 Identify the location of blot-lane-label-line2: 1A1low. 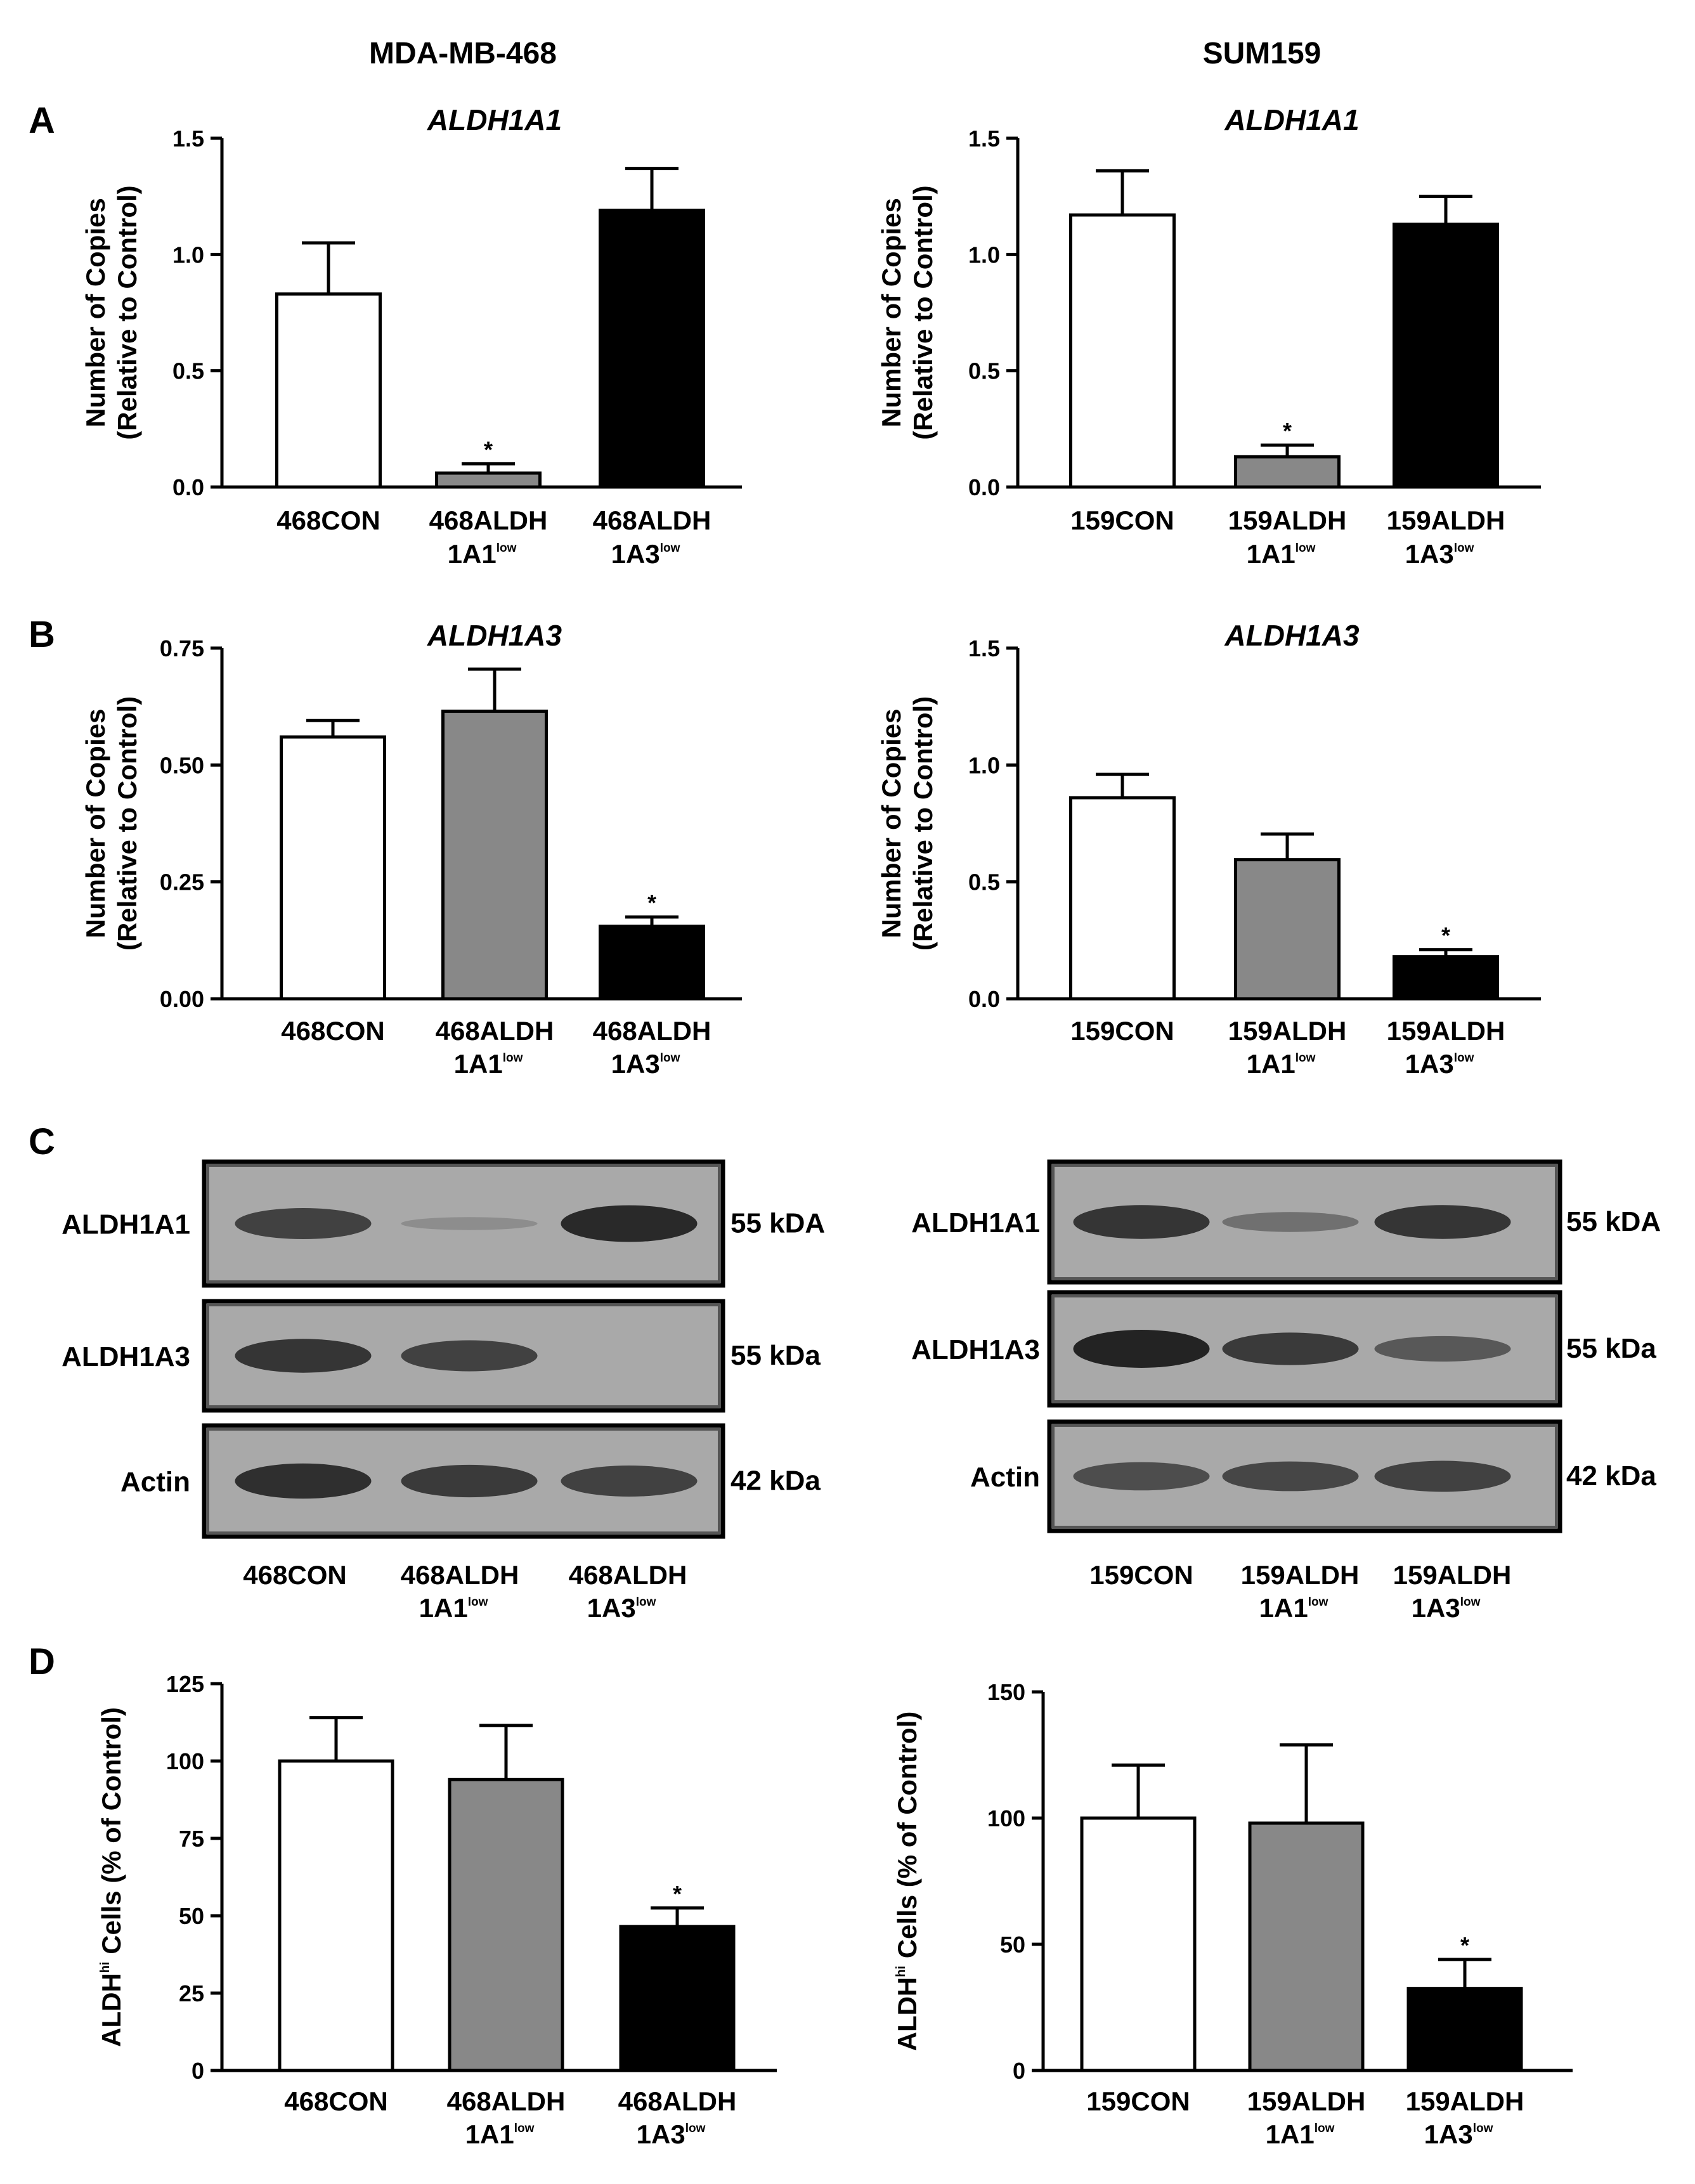
(453, 1608).